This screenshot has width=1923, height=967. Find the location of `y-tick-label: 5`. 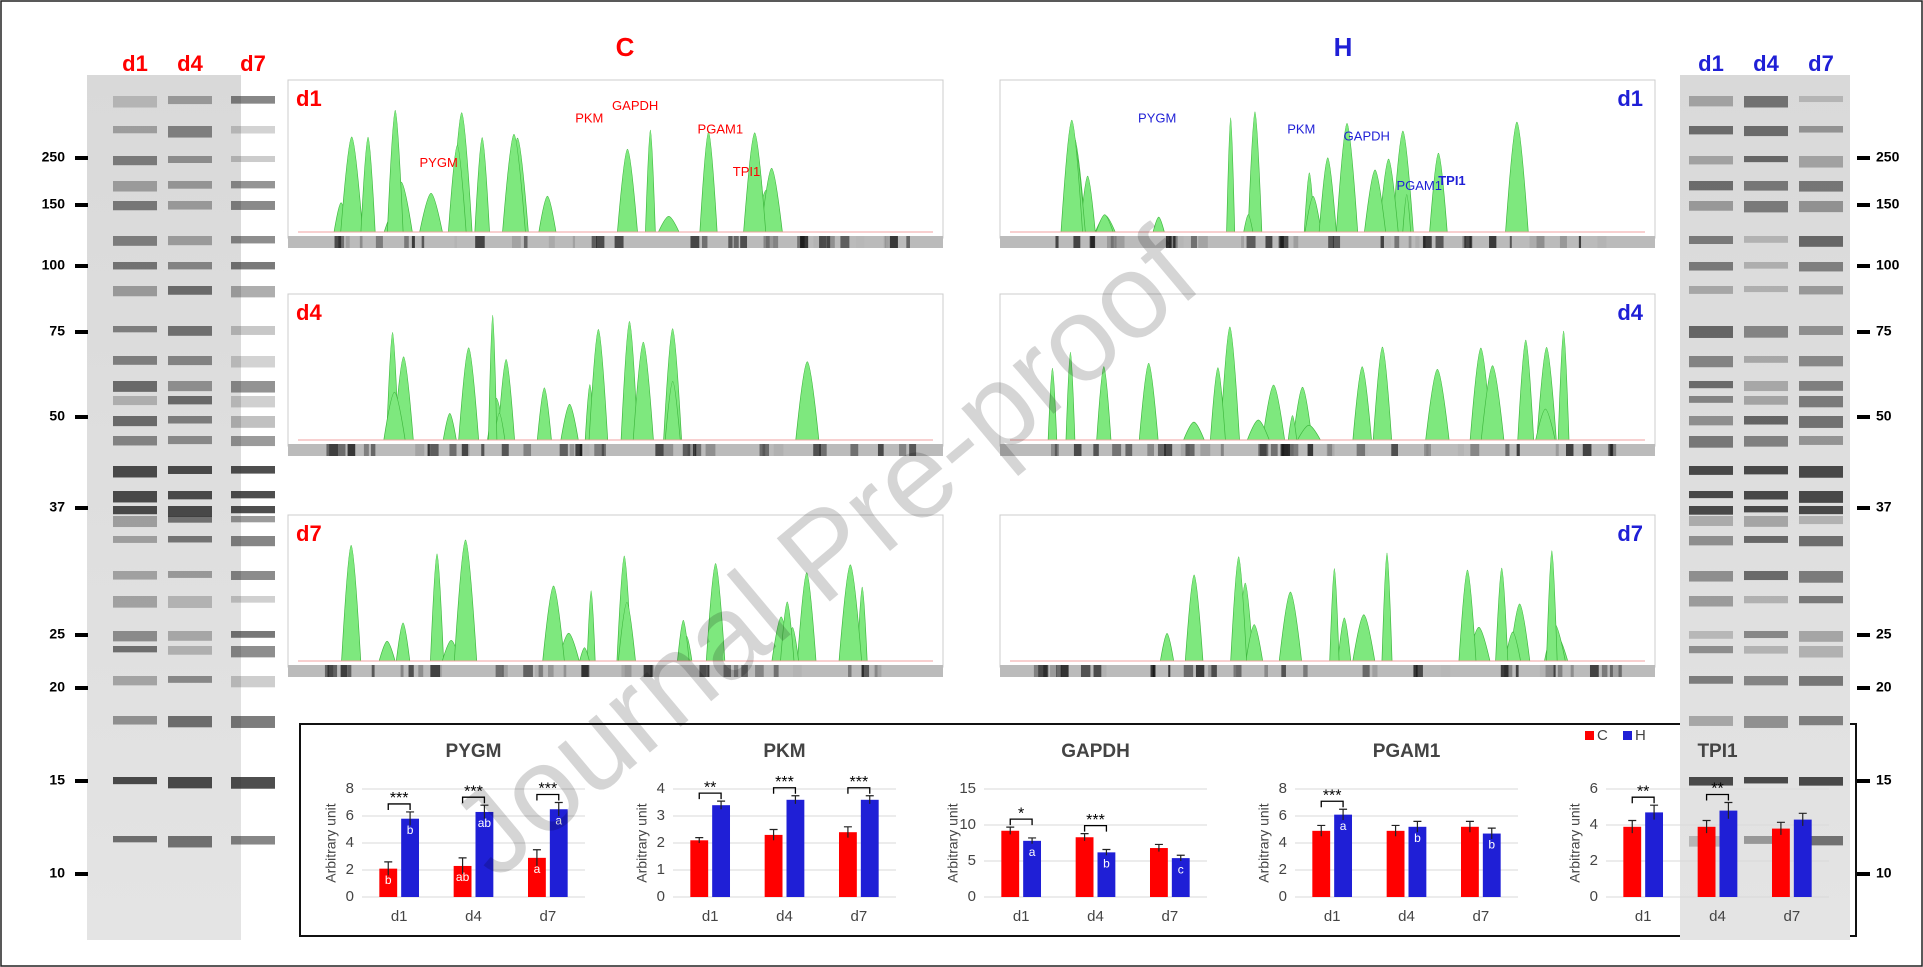

y-tick-label: 5 is located at coordinates (972, 860).